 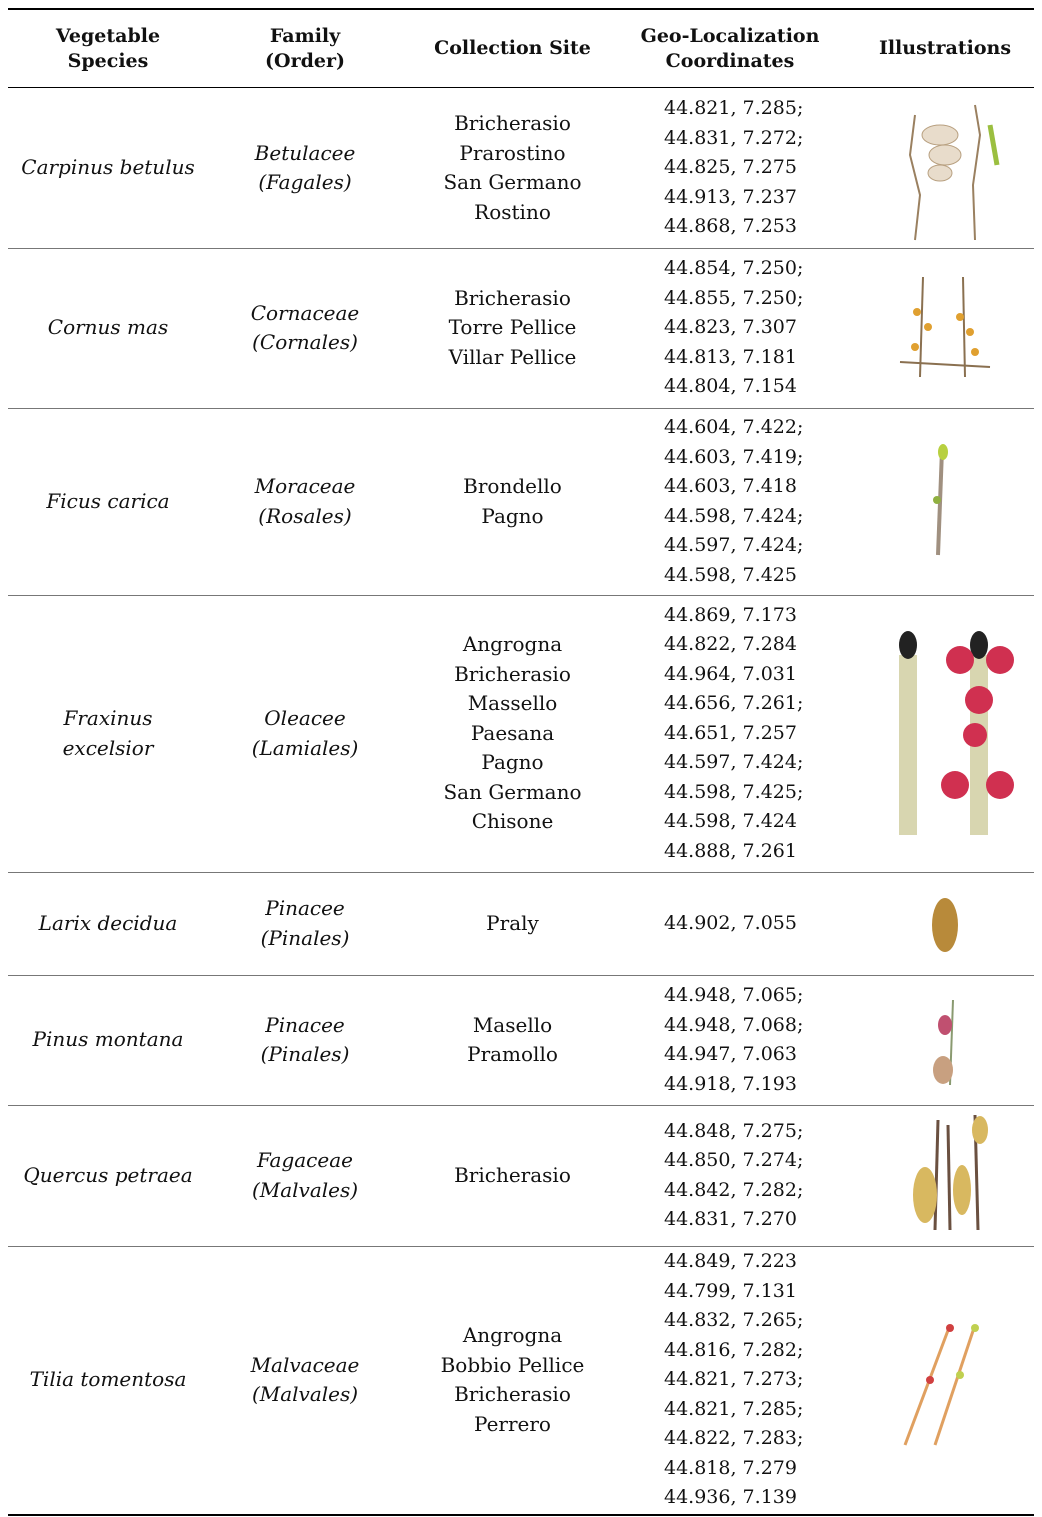 I want to click on header-text: Coordinates, so click(x=730, y=60).